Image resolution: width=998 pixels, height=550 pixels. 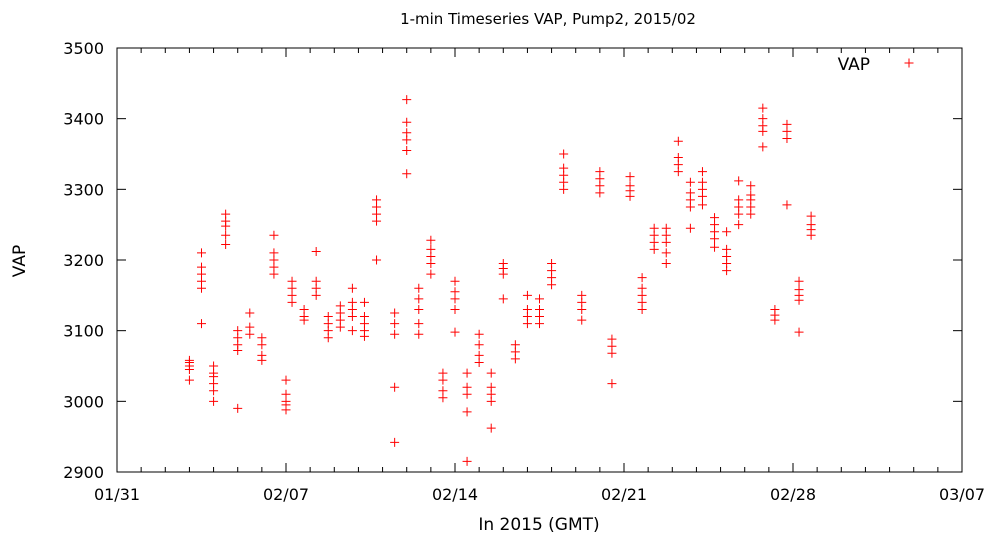 I want to click on y-tick-label: 3400, so click(x=83, y=119).